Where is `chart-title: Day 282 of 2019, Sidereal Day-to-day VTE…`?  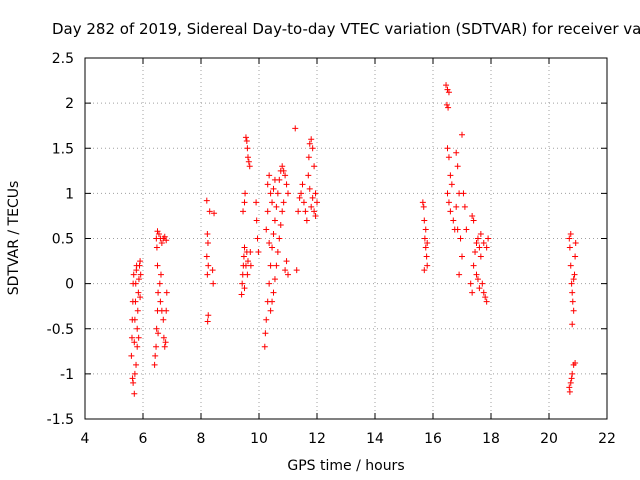 chart-title: Day 282 of 2019, Sidereal Day-to-day VTE… is located at coordinates (346, 29).